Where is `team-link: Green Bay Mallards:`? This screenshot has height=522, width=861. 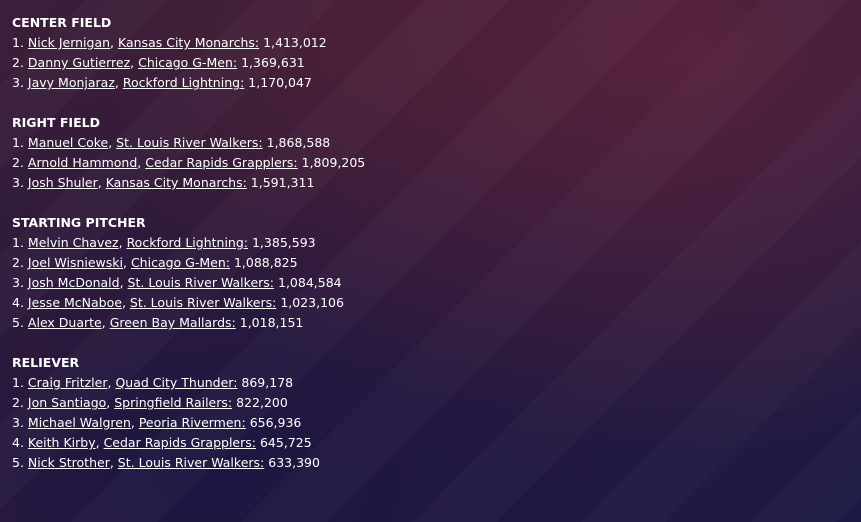 team-link: Green Bay Mallards: is located at coordinates (172, 322).